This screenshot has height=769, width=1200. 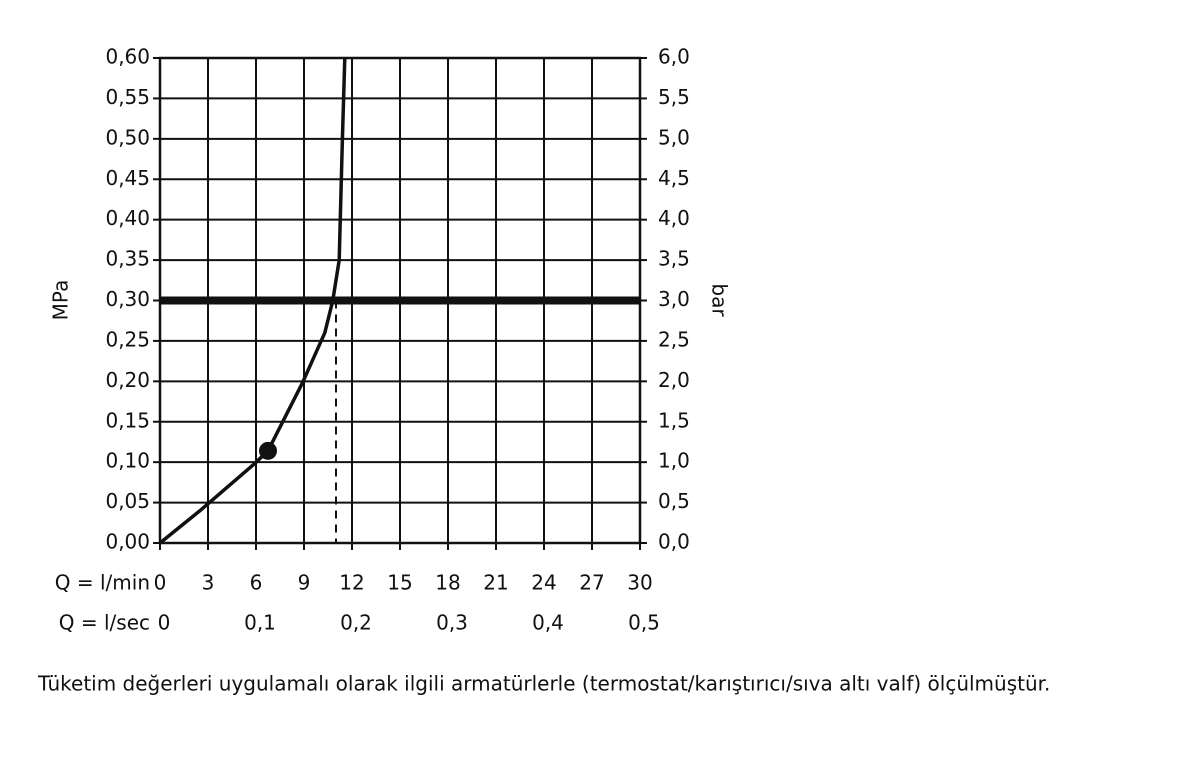 What do you see at coordinates (127, 420) in the screenshot?
I see `y-tick-label: 0,15` at bounding box center [127, 420].